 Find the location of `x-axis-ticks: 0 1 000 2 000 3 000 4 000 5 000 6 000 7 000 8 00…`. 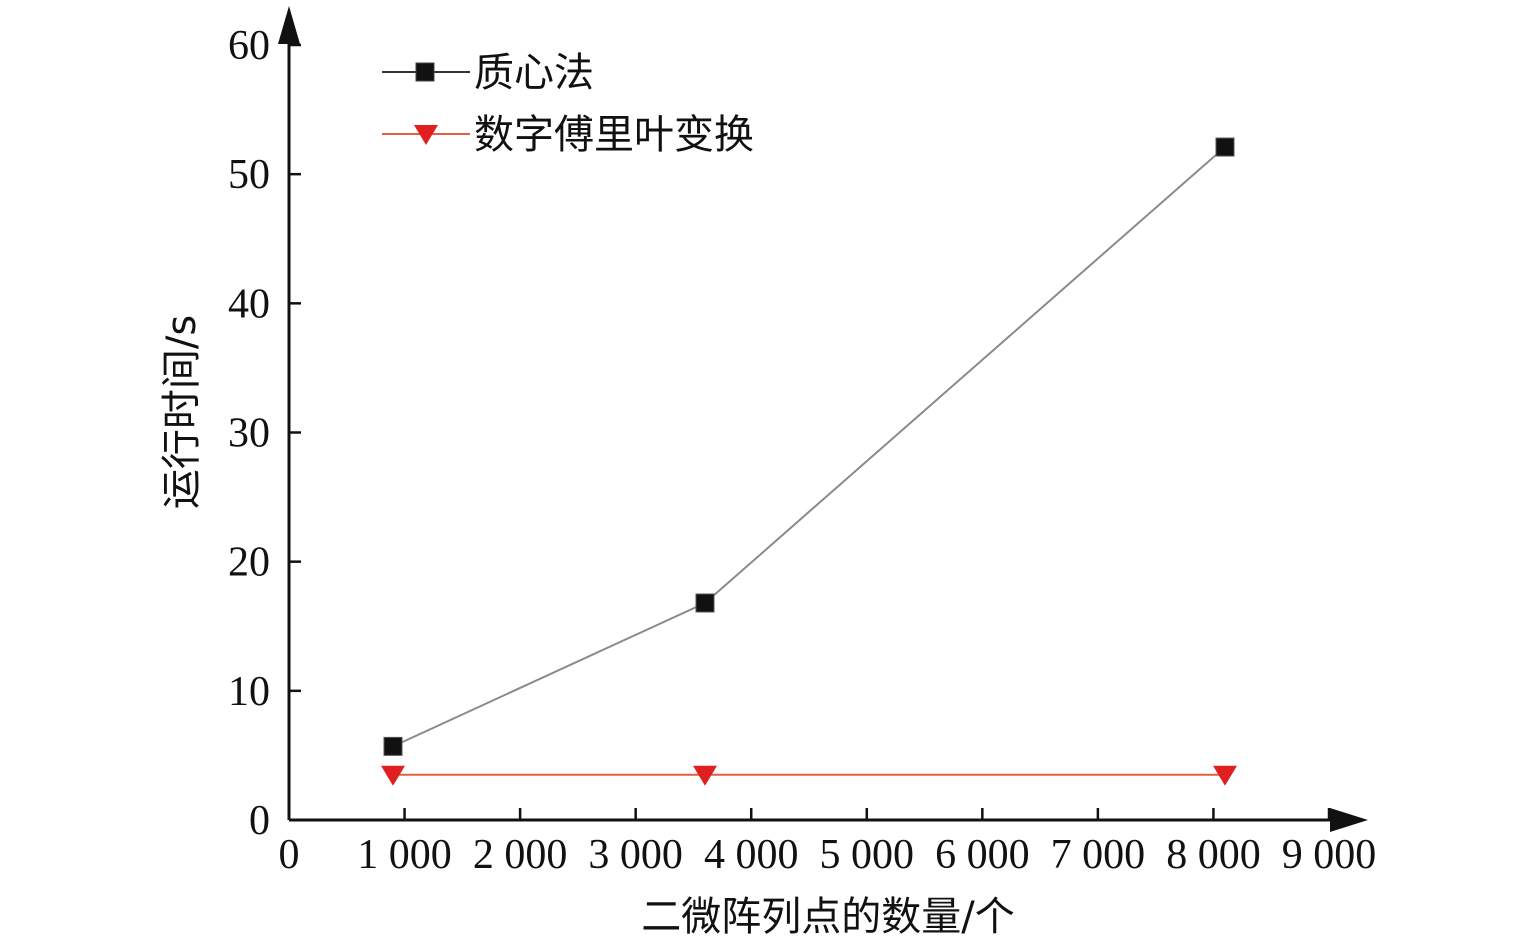

x-axis-ticks: 0 1 000 2 000 3 000 4 000 5 000 6 000 7 000 8 00… is located at coordinates (828, 843).